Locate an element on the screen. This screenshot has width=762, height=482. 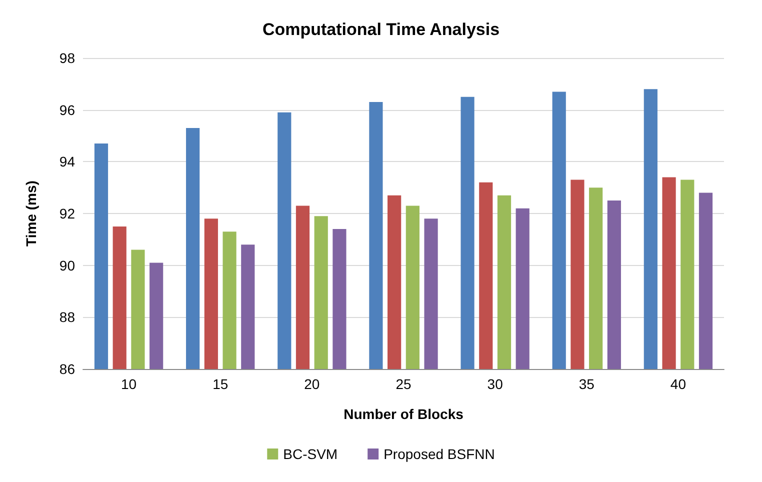
x-tick-label: 40 is located at coordinates (678, 384).